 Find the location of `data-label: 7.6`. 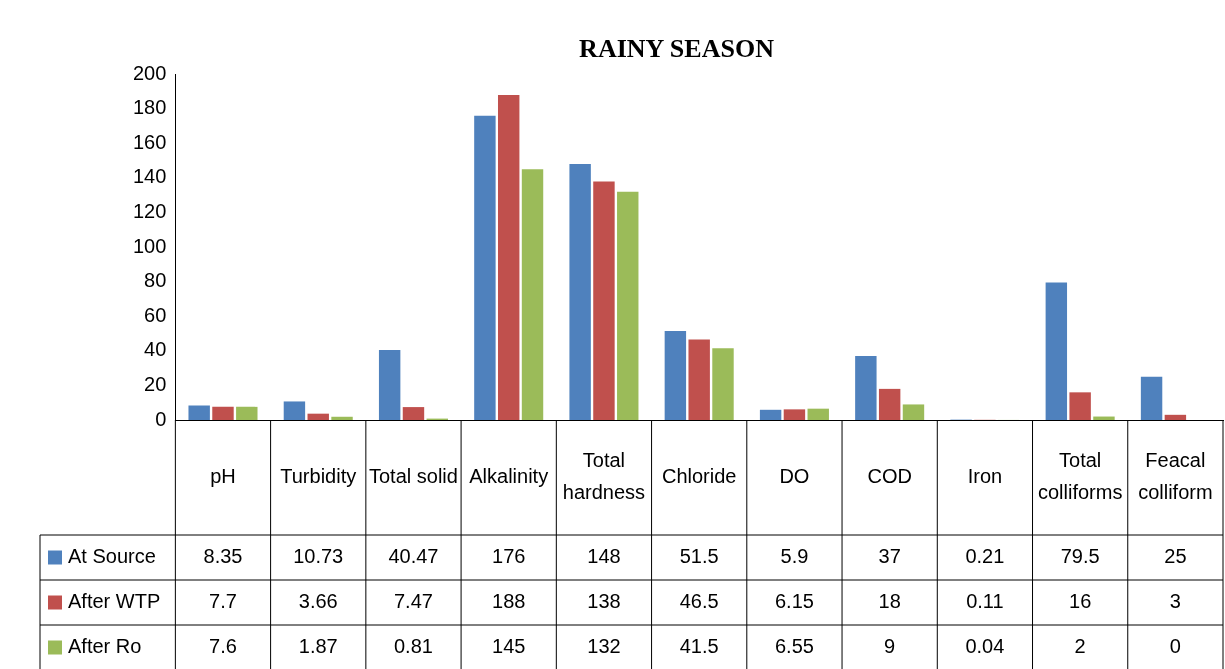

data-label: 7.6 is located at coordinates (223, 646).